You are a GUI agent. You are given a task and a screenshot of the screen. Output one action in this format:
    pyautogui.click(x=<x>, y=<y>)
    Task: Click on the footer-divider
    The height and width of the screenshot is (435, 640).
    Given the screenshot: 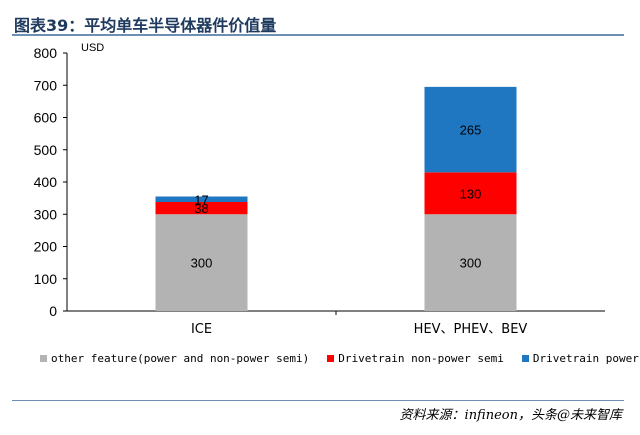 What is the action you would take?
    pyautogui.click(x=318, y=400)
    